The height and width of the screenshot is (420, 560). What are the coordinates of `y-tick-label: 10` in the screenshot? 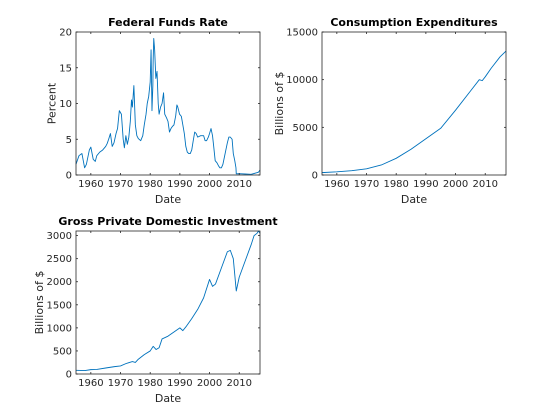 It's located at (65, 104).